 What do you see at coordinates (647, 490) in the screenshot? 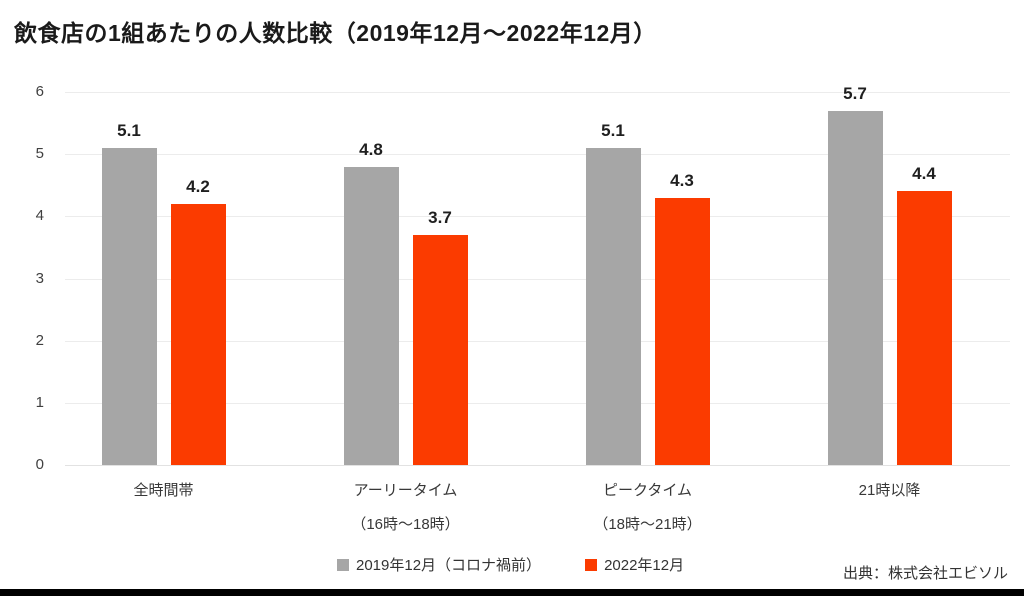
I see `category-label-line1: ピークタイム` at bounding box center [647, 490].